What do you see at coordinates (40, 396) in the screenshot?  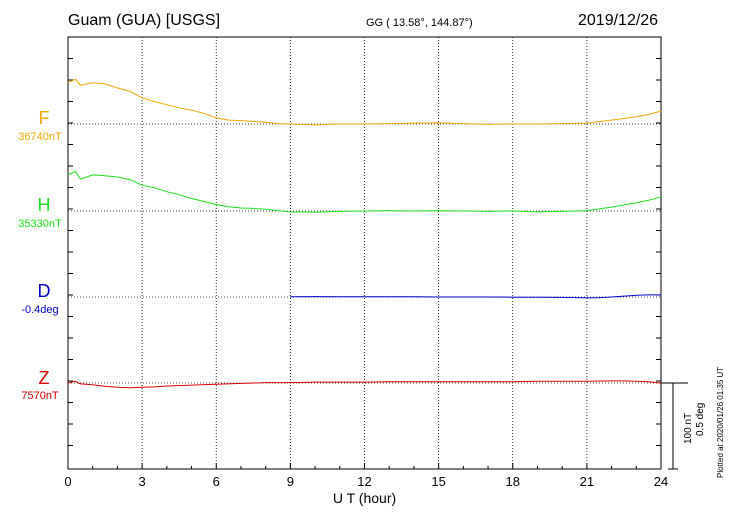 I see `component-z-baseline: 7570nT` at bounding box center [40, 396].